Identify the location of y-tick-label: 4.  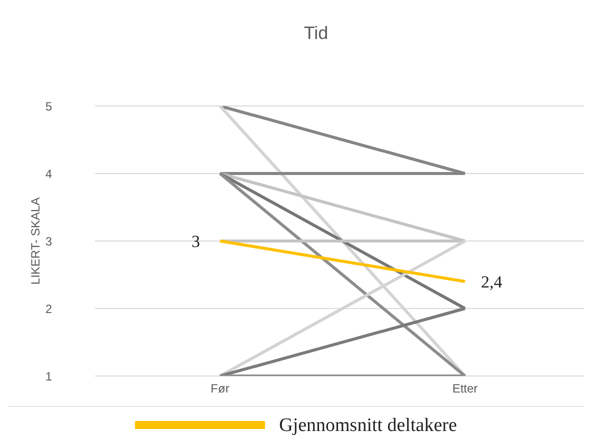
(48, 173).